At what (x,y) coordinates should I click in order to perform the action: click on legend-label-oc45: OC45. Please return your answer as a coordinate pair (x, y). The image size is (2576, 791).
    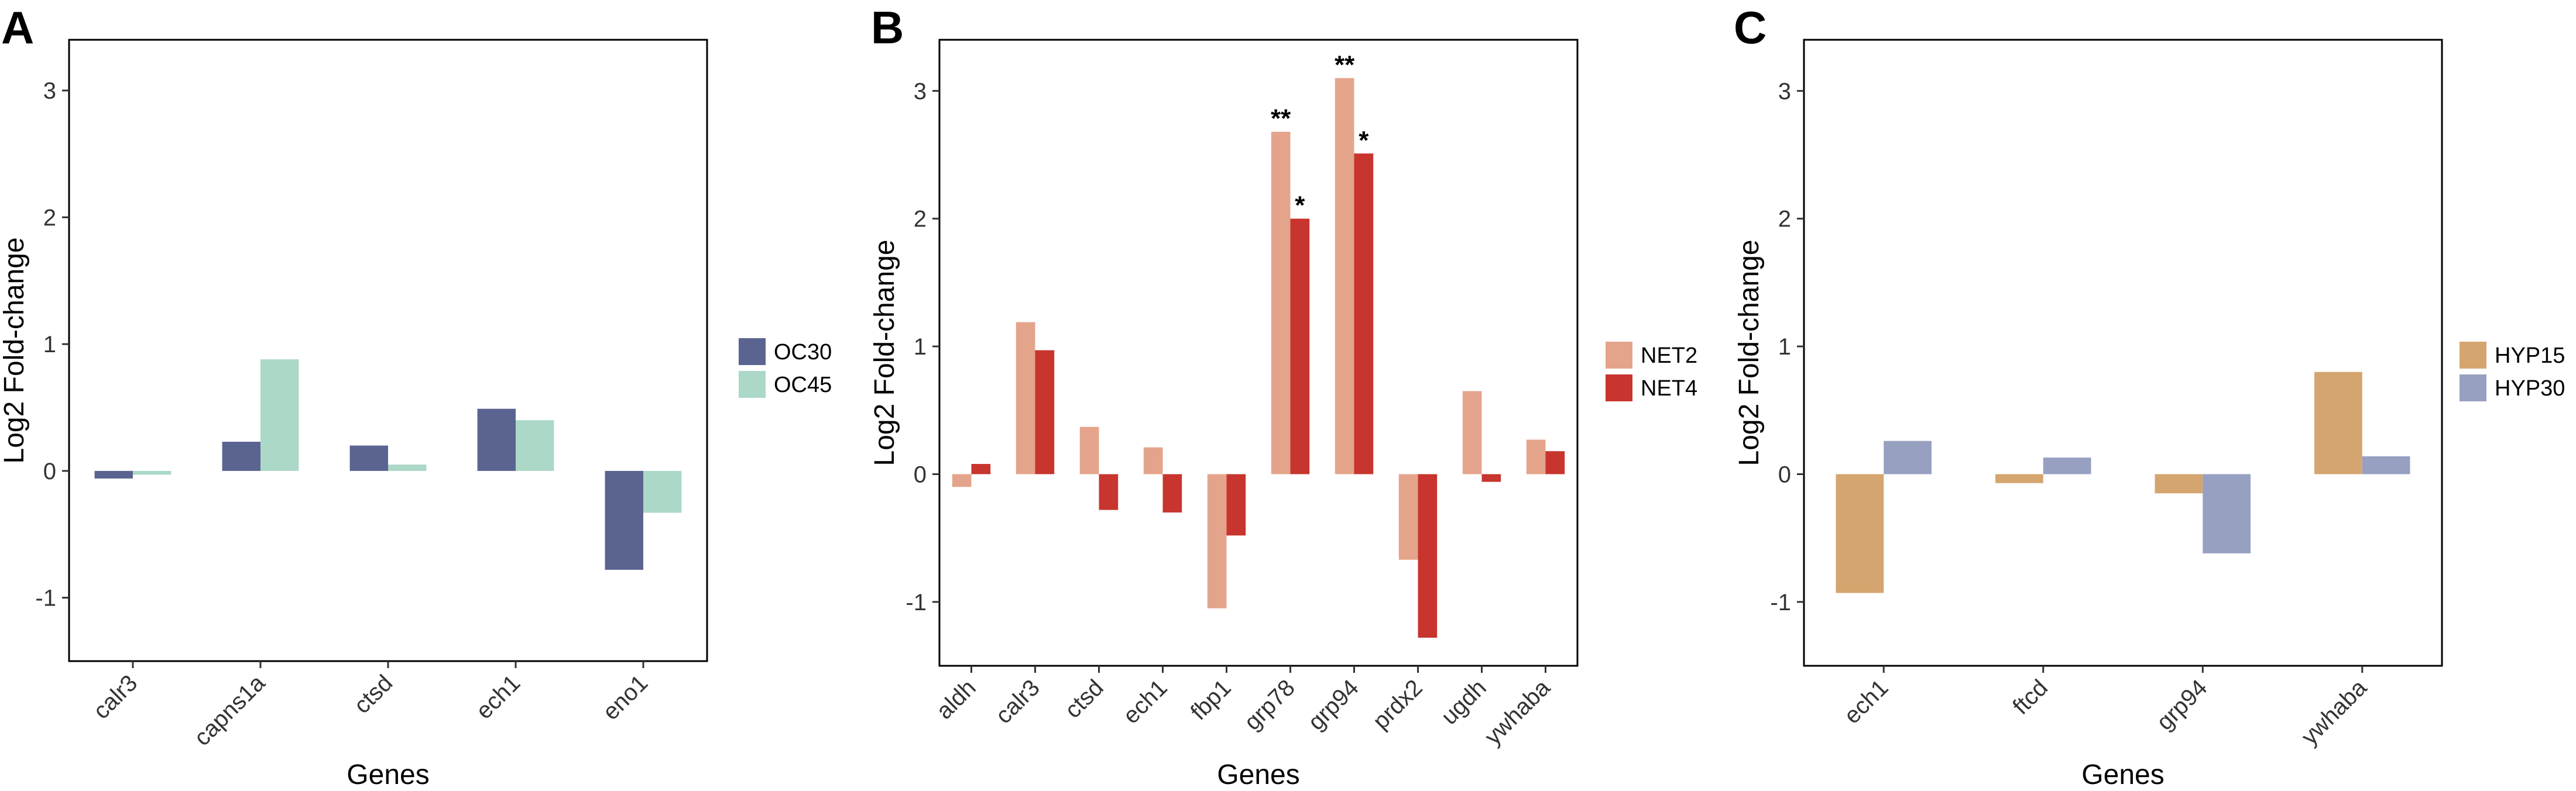
    Looking at the image, I should click on (803, 385).